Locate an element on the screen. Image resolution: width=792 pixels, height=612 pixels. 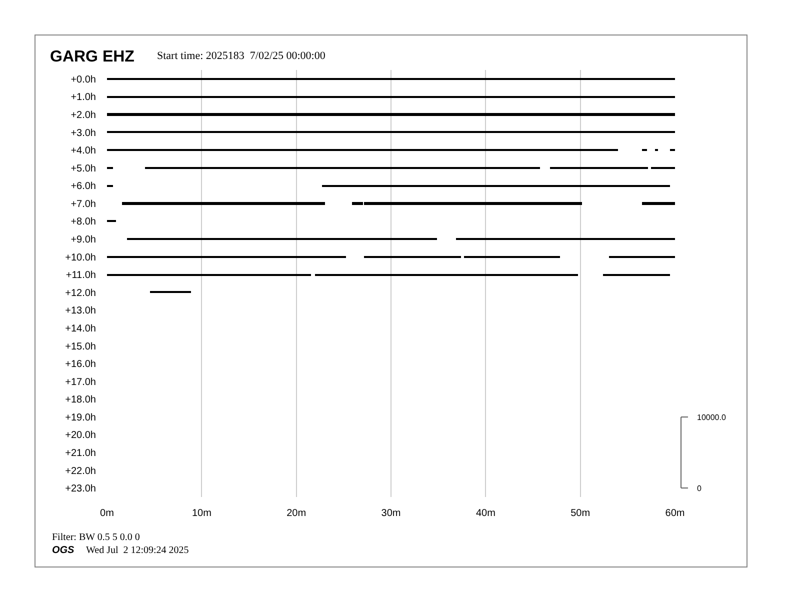
y-tick-label: +20.0h is located at coordinates (80, 436).